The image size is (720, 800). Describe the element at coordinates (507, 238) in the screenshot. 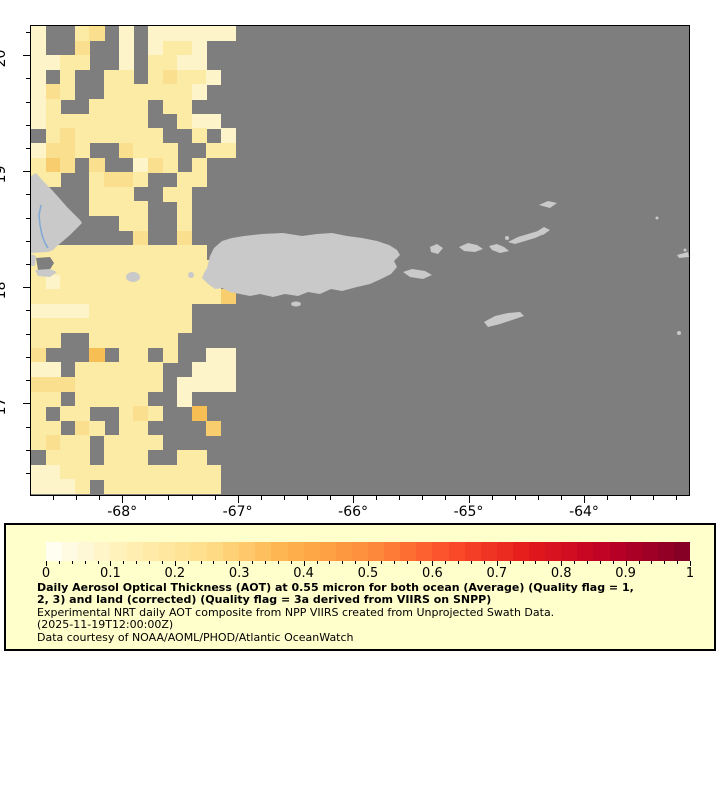

I see `jost-van-dyke-island` at that location.